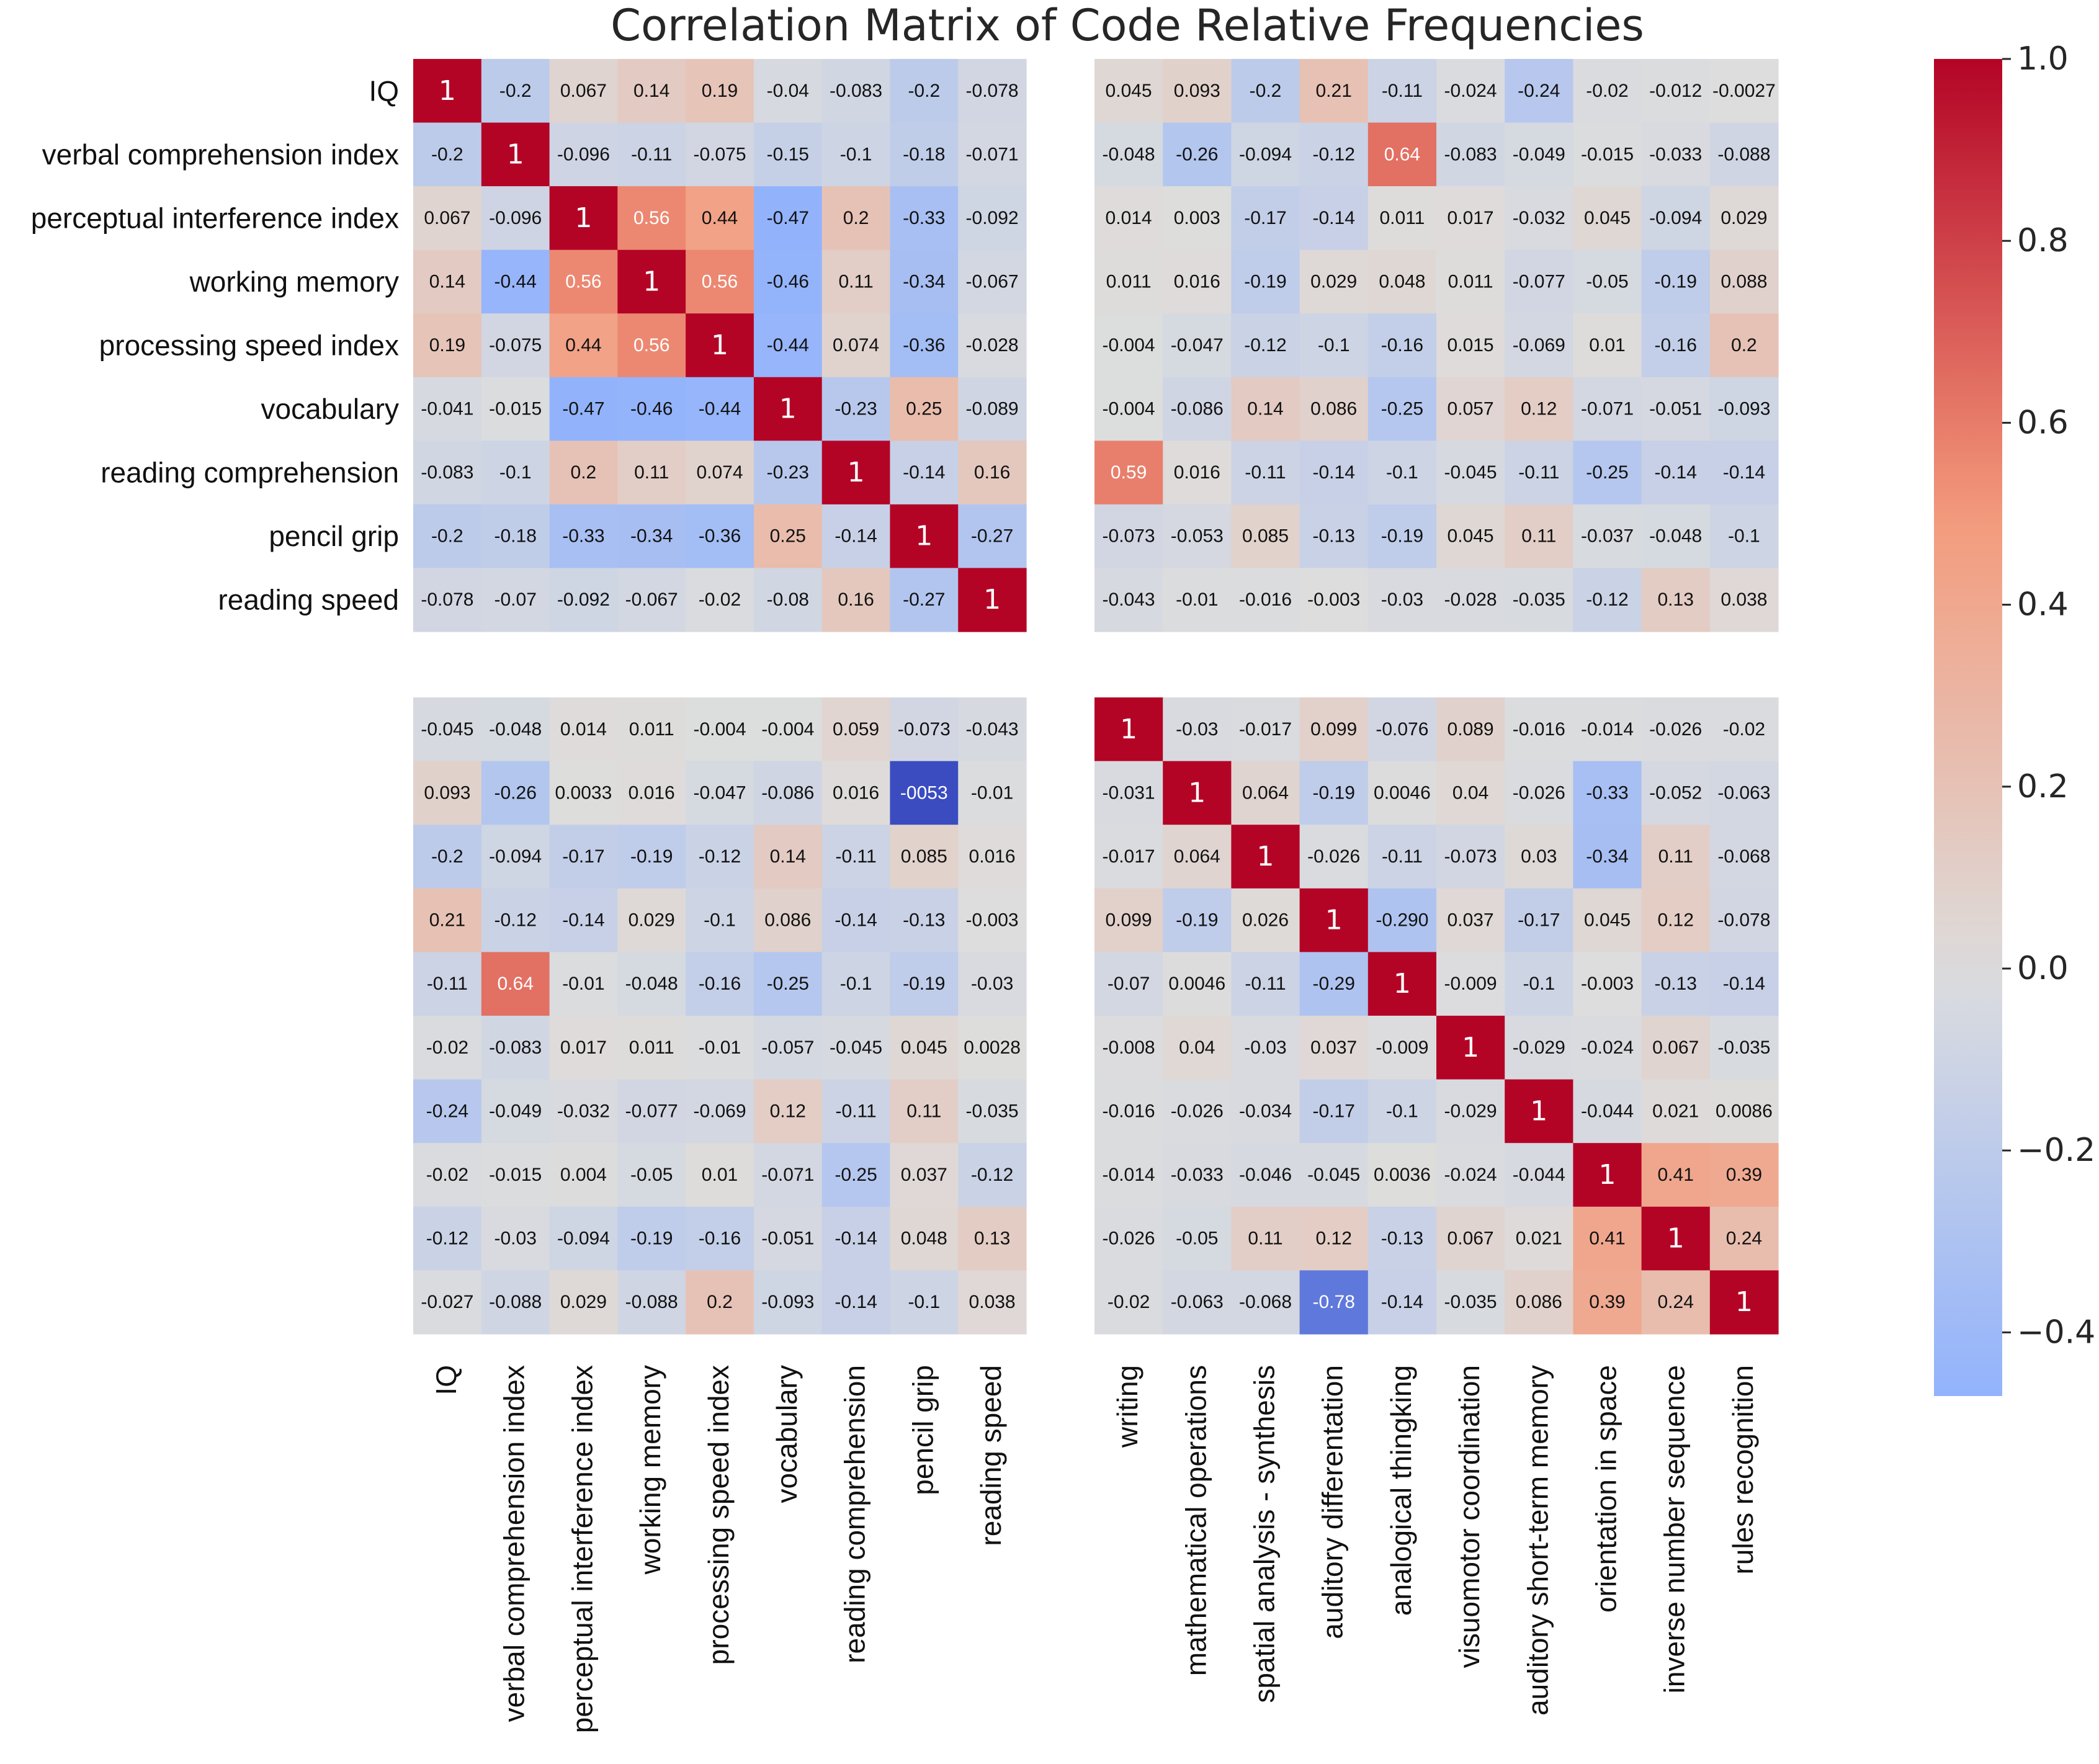 The image size is (2099, 1764). Describe the element at coordinates (1129, 1047) in the screenshot. I see `cell-value-label: -0.008` at that location.